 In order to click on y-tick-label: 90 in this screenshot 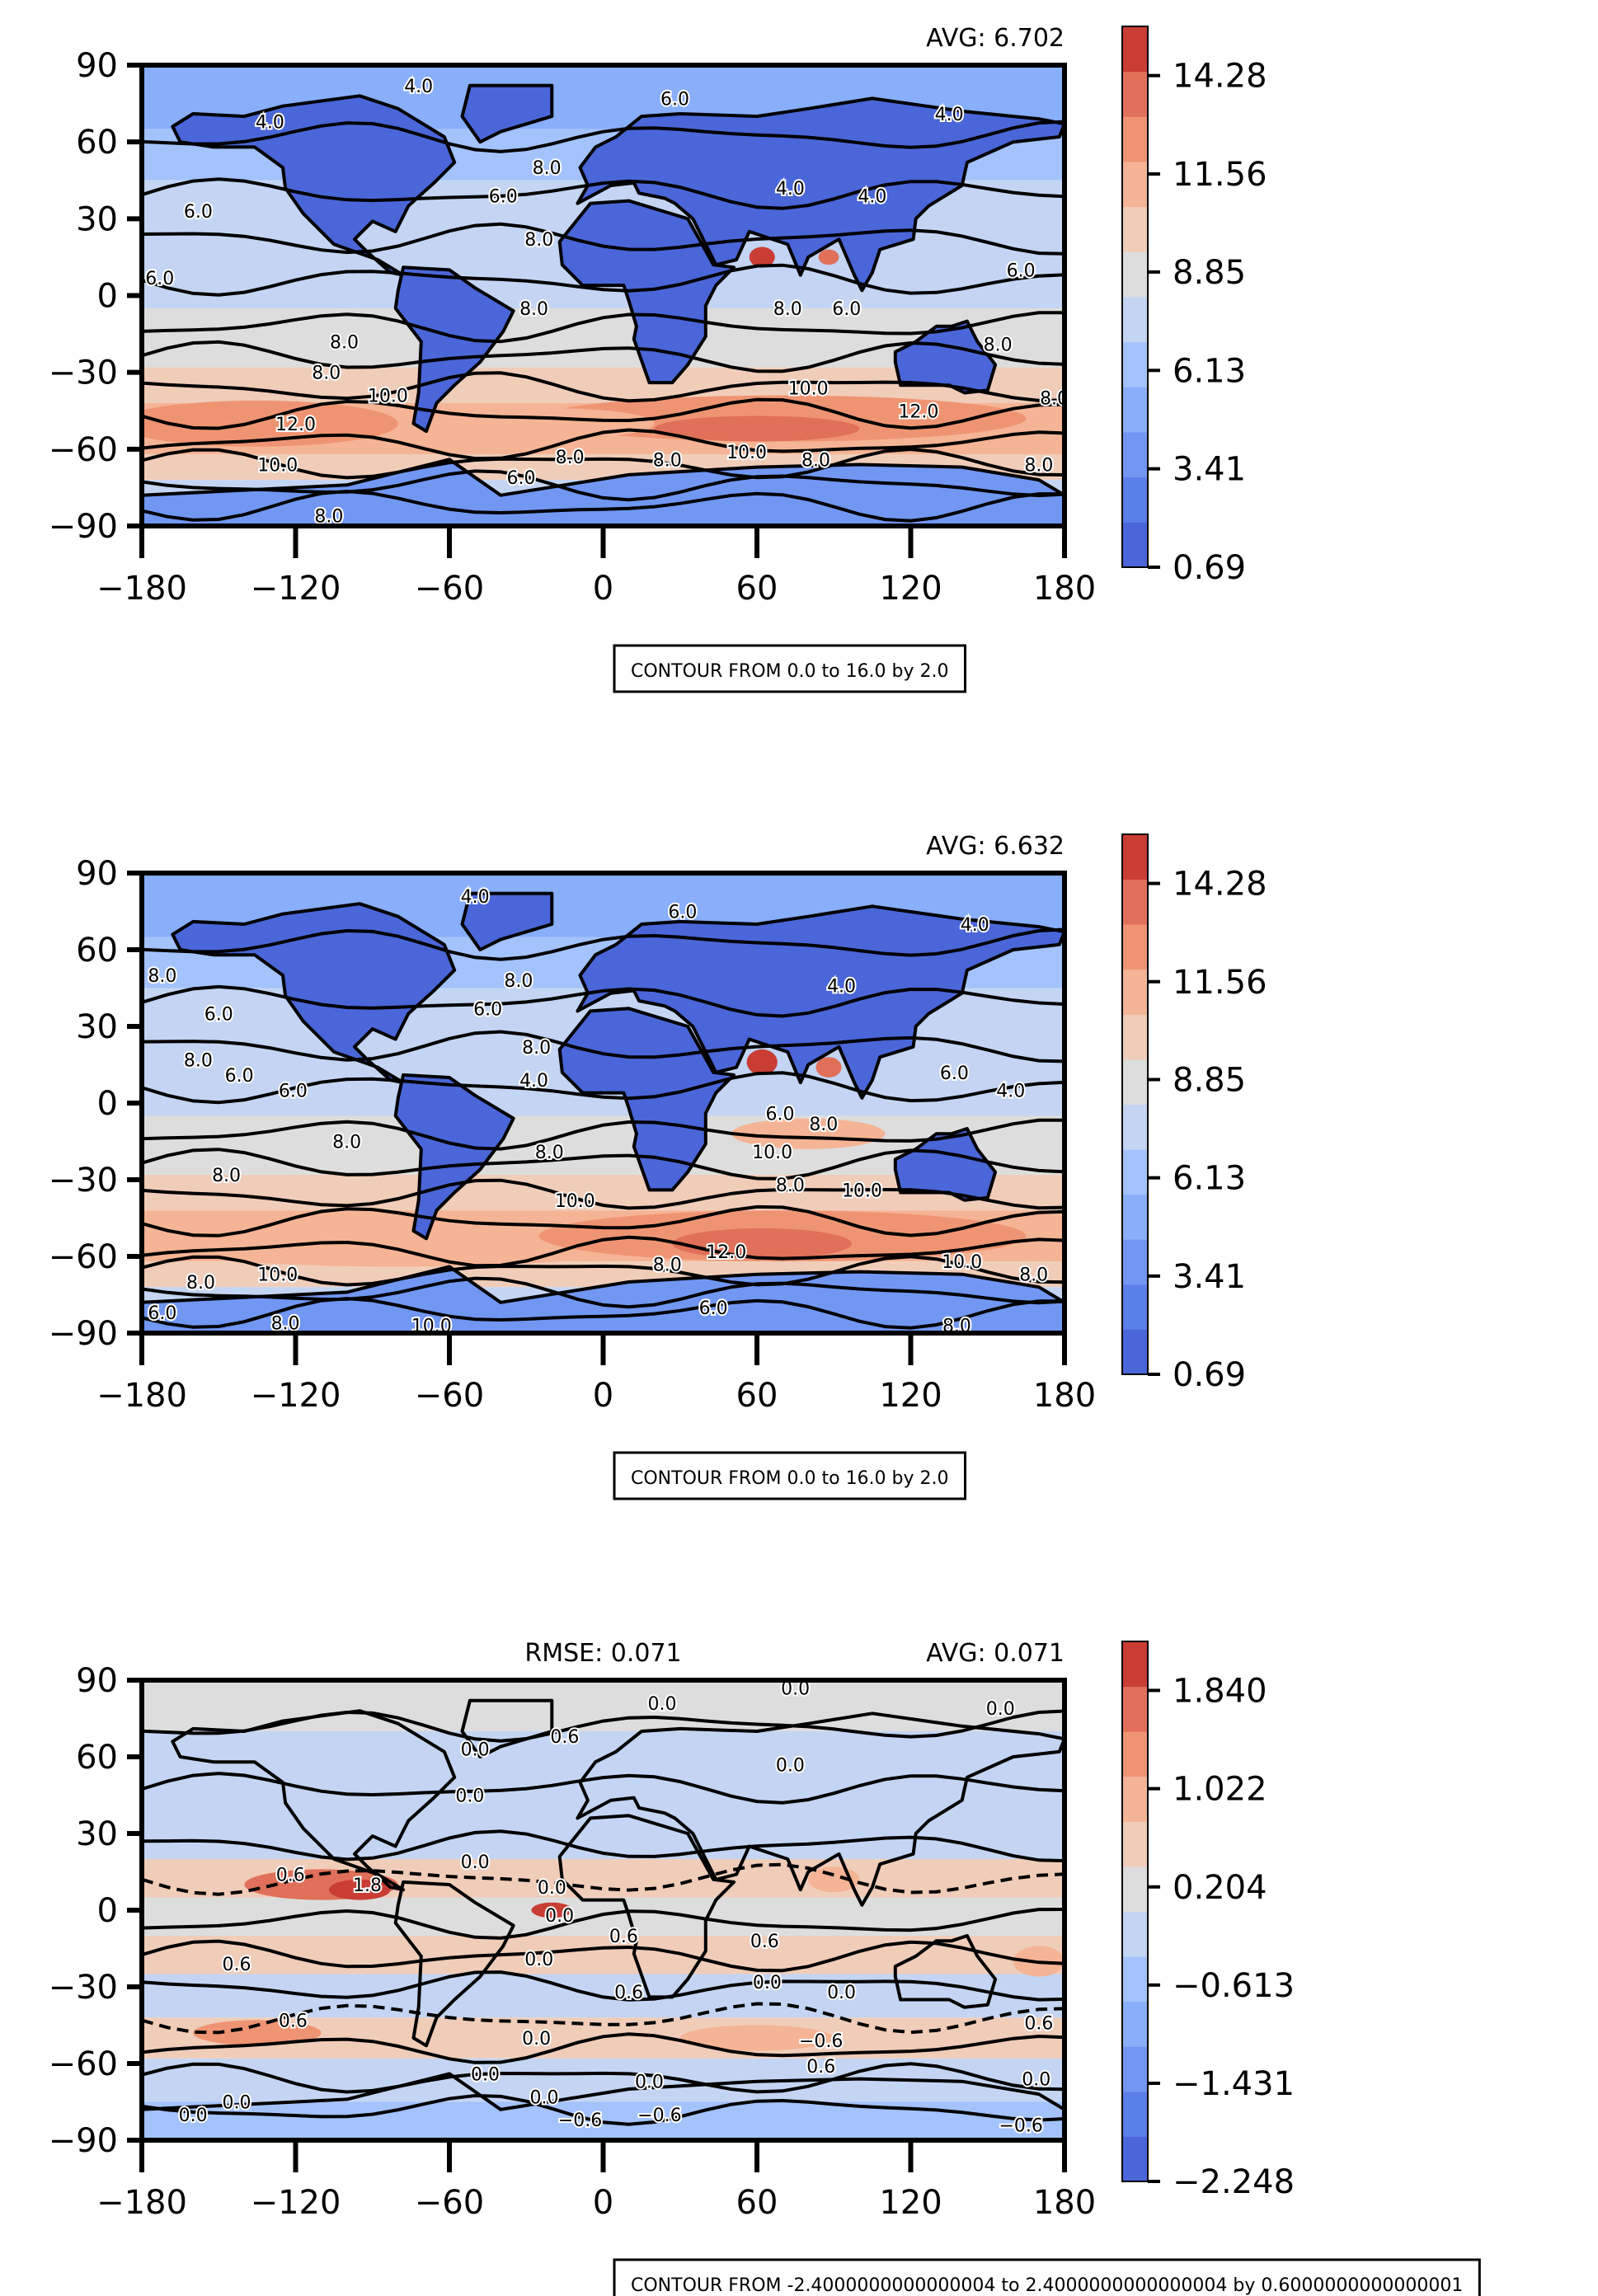, I will do `click(97, 874)`.